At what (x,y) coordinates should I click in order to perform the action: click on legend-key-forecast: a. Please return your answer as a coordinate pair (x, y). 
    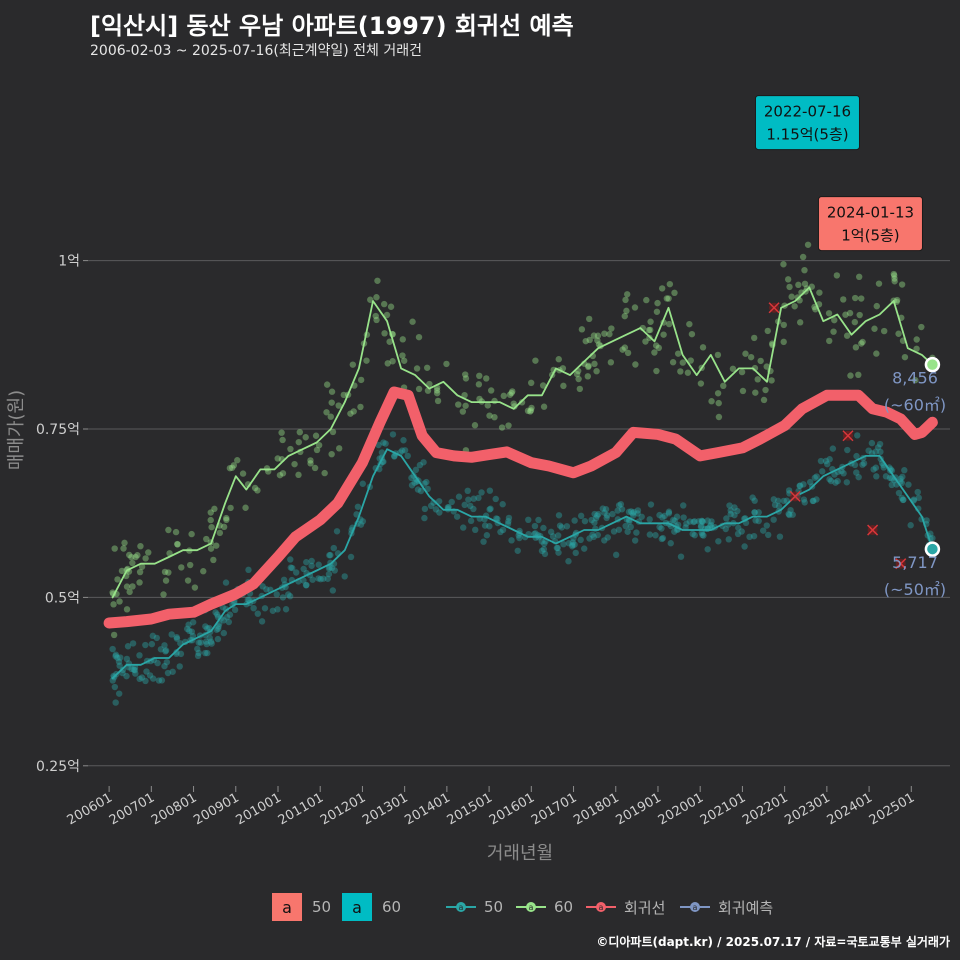
    Looking at the image, I should click on (695, 907).